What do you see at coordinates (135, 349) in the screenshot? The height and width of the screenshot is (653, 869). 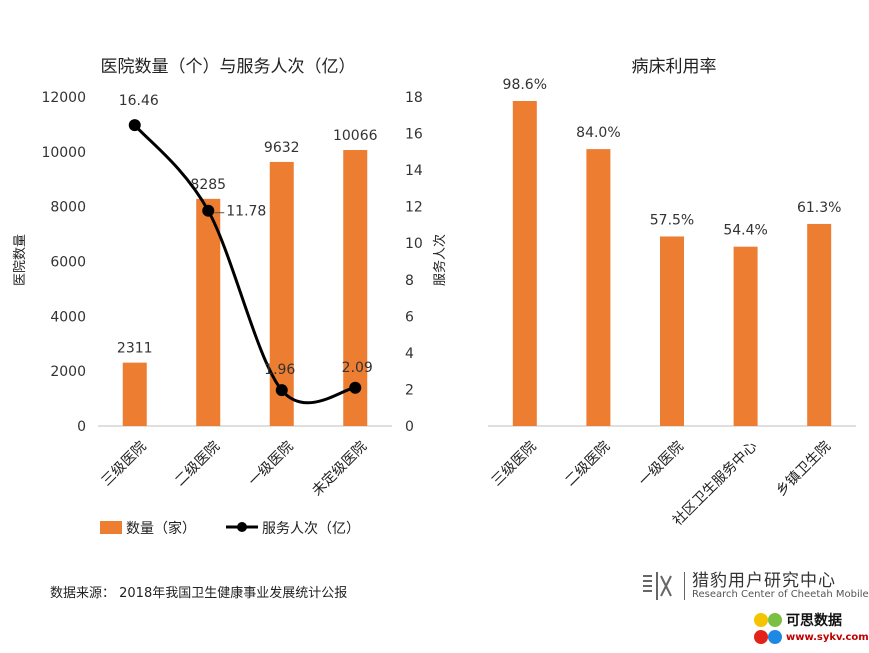 I see `bar-value-label: 2311` at bounding box center [135, 349].